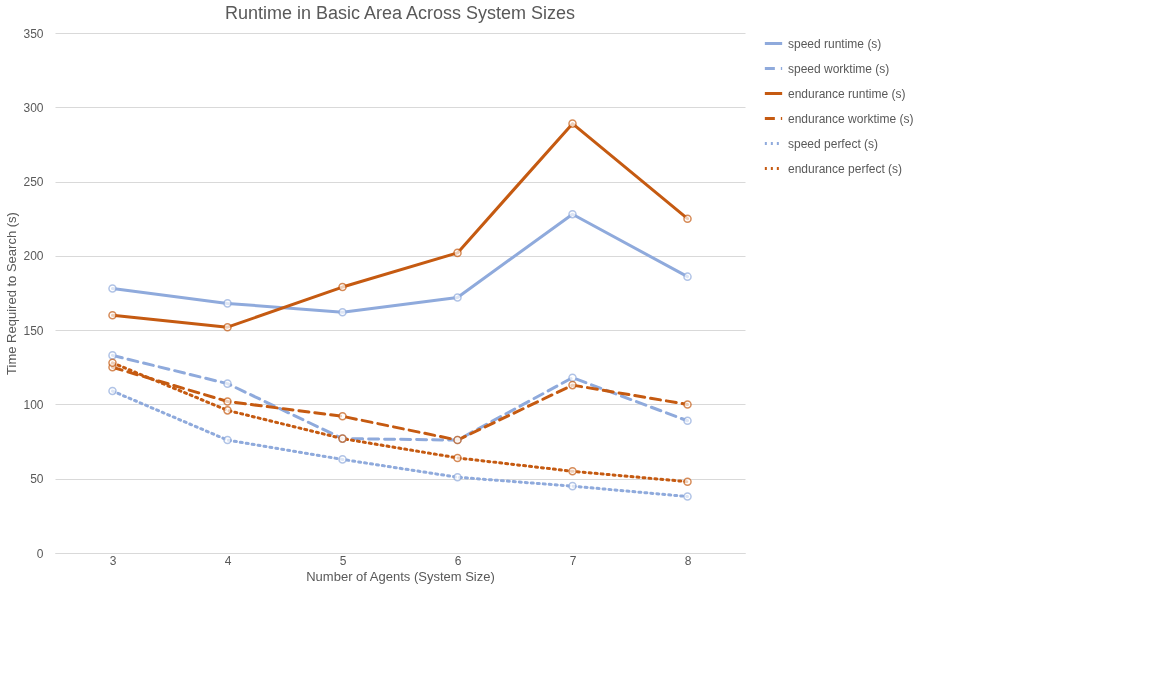 This screenshot has width=1158, height=675. Describe the element at coordinates (343, 560) in the screenshot. I see `x-tick-label: 5` at that location.